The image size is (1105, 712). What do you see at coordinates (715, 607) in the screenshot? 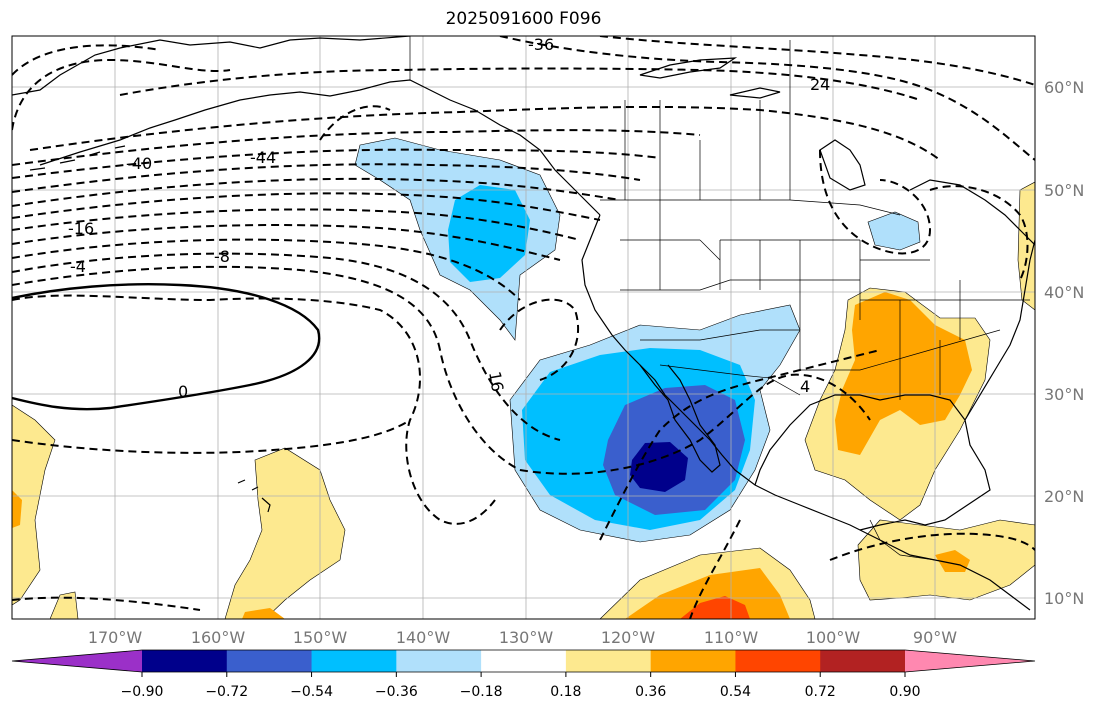
I see `warm-region-south-core` at bounding box center [715, 607].